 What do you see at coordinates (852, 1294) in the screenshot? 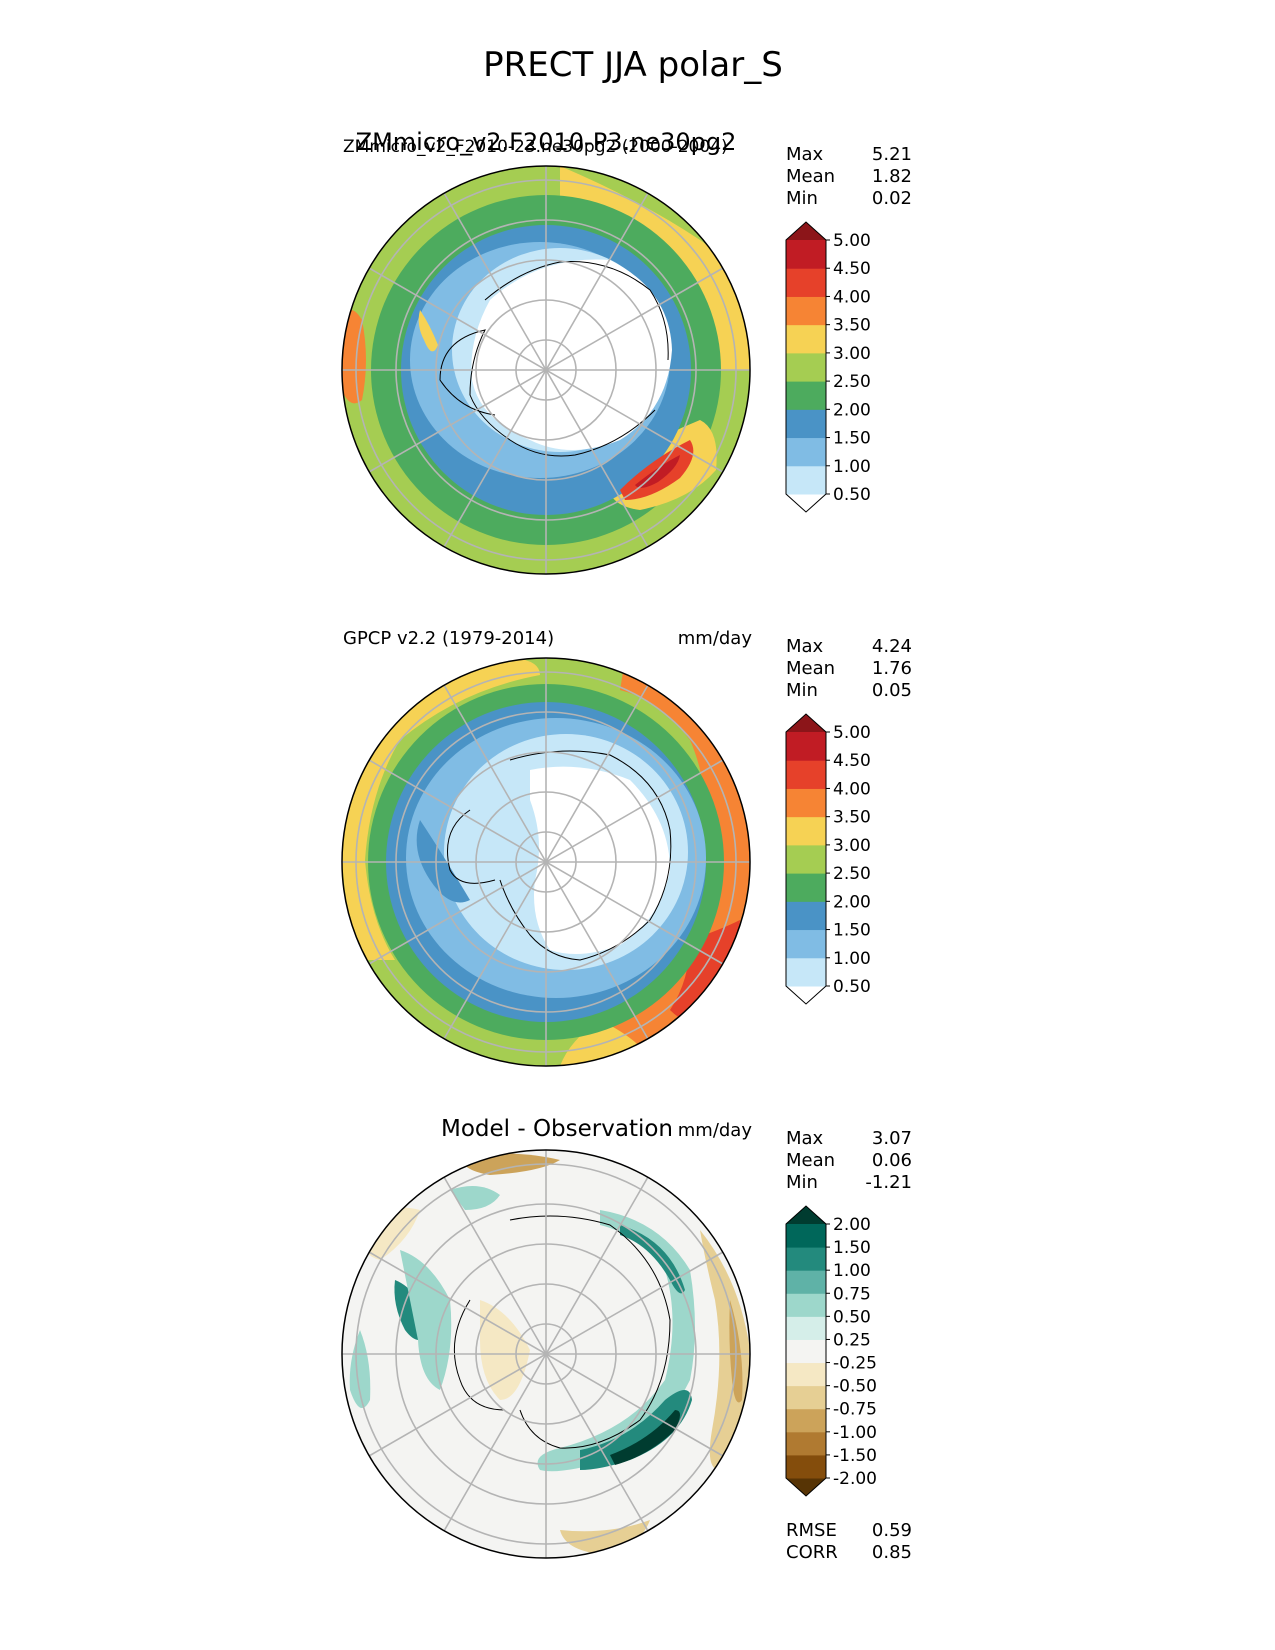
I see `colorbar-tick-label: 0.75` at bounding box center [852, 1294].